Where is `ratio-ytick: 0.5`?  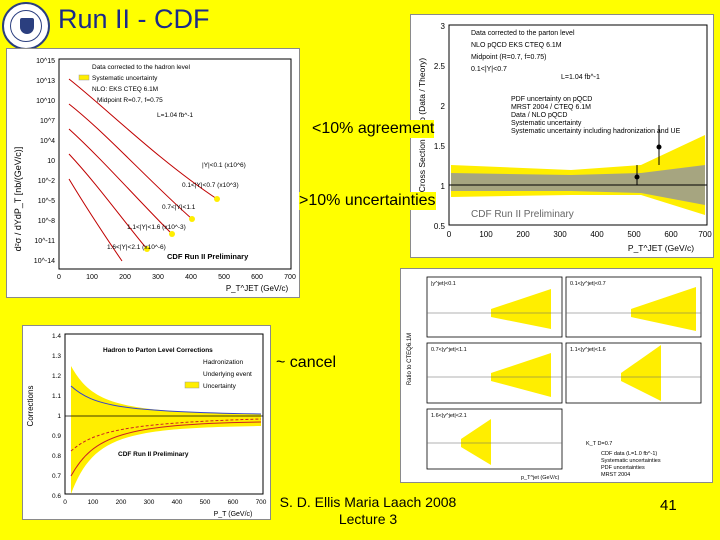
ratio-ytick: 0.5 is located at coordinates (440, 226).